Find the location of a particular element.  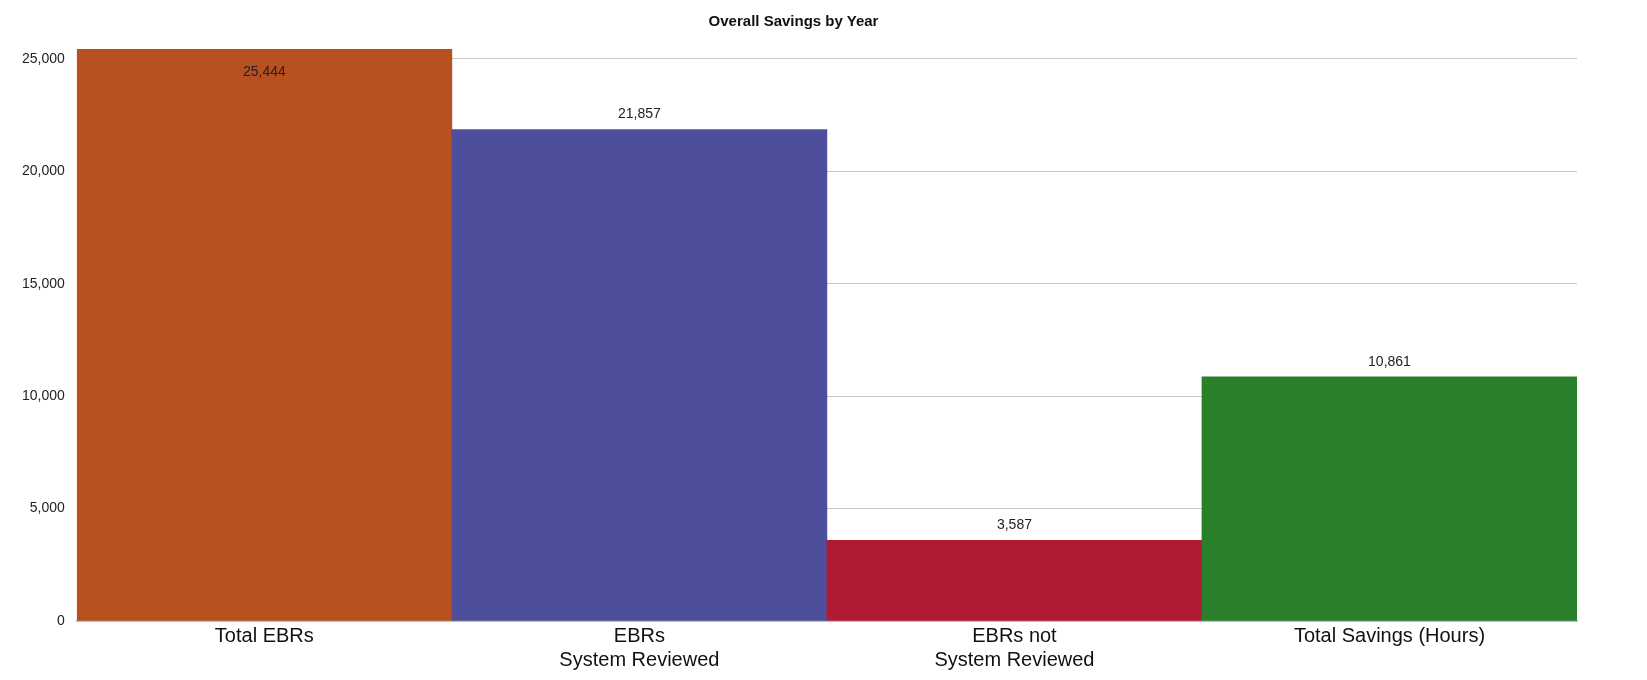

data-label: 25,444 is located at coordinates (264, 70).